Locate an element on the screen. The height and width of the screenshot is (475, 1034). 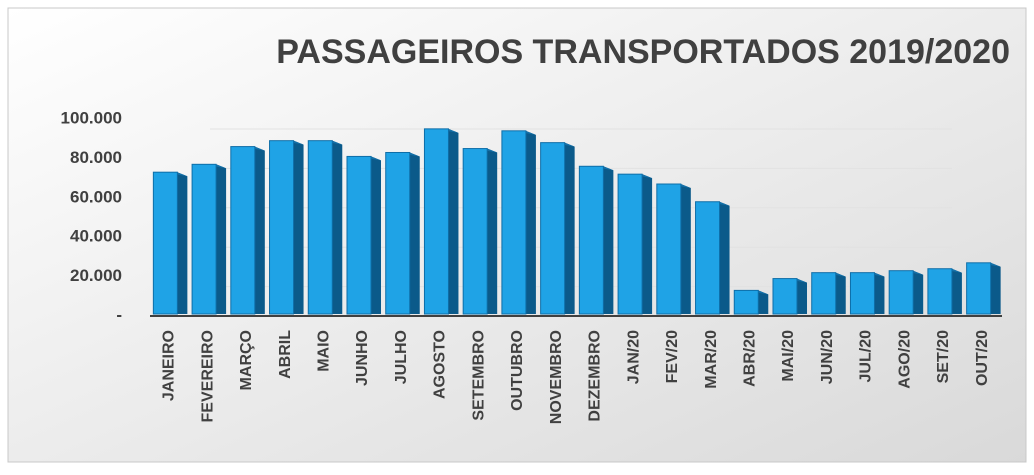
x-tick-label: OUTUBRO is located at coordinates (517, 370).